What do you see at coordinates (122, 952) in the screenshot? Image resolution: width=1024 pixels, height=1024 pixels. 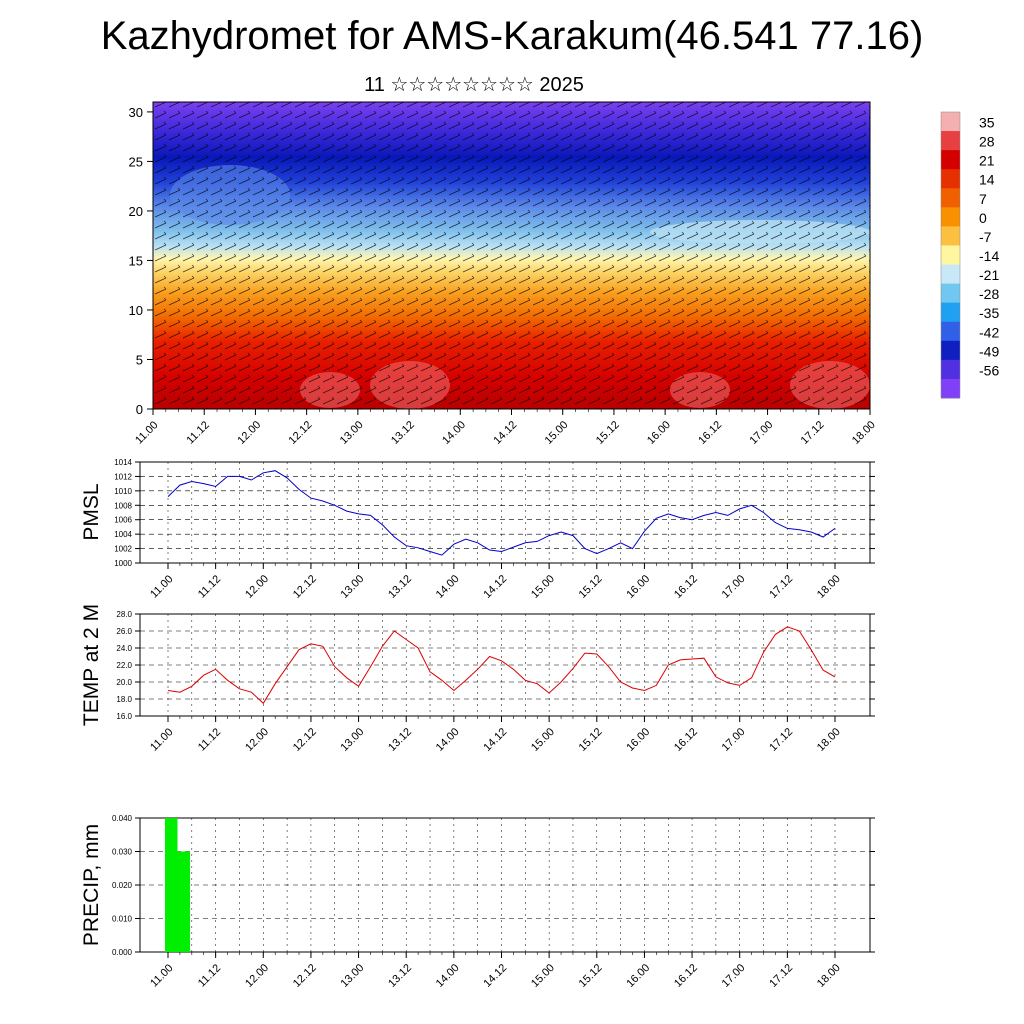 I see `y-tick-label: 0.000` at bounding box center [122, 952].